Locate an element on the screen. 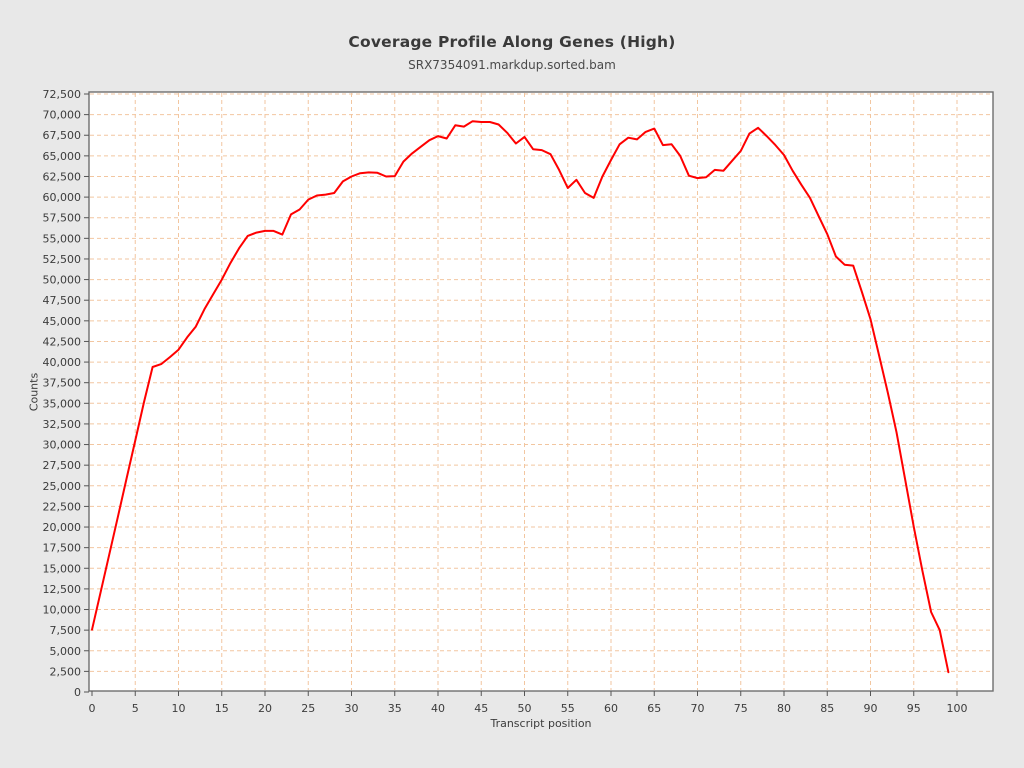 The width and height of the screenshot is (1024, 768). x-tick-label: 45 is located at coordinates (481, 708).